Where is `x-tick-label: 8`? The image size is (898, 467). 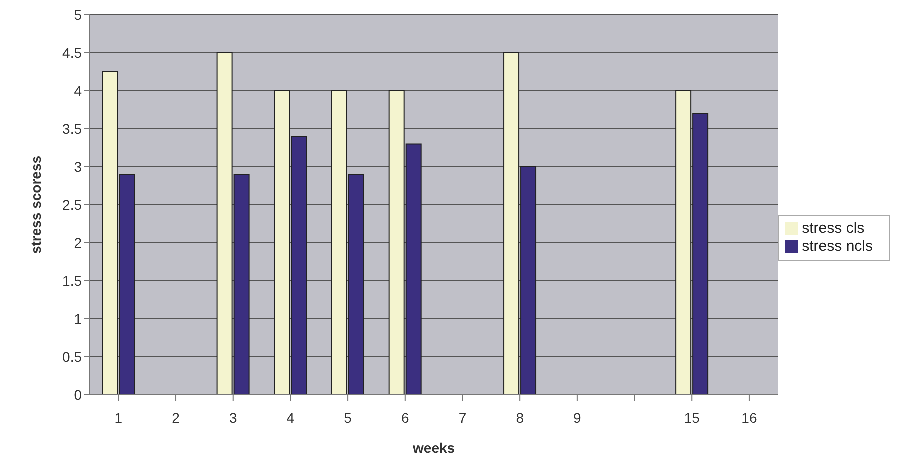 x-tick-label: 8 is located at coordinates (520, 418).